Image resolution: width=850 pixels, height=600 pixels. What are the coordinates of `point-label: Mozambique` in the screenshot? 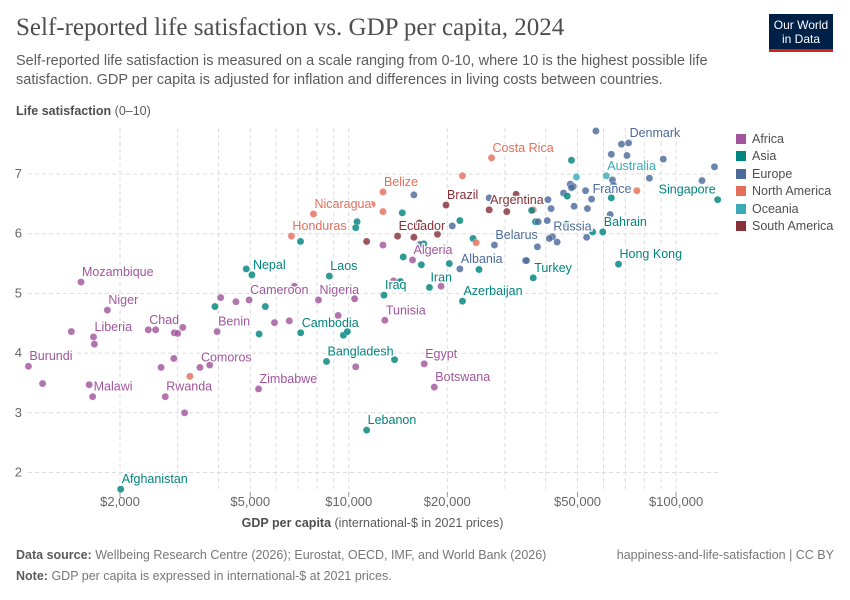 It's located at (118, 272).